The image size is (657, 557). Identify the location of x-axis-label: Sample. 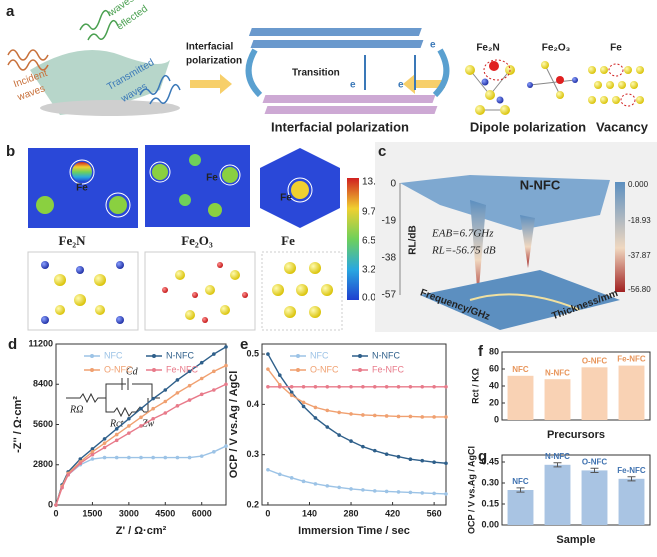
(575, 540).